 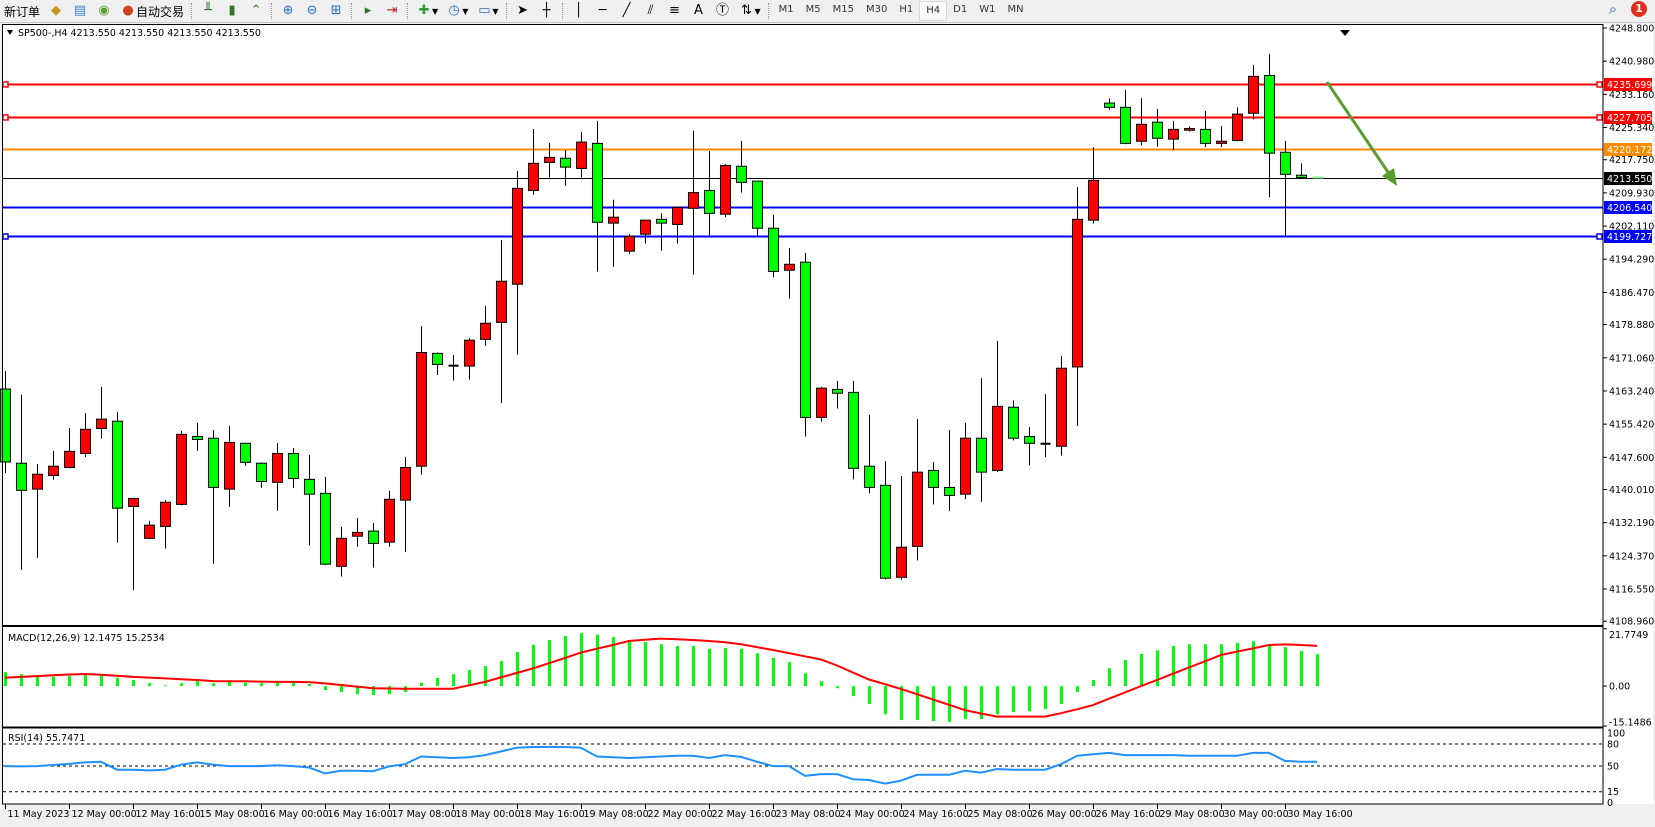 I want to click on macd-pane: 21.7749 0.00 -15.1486, so click(x=828, y=678).